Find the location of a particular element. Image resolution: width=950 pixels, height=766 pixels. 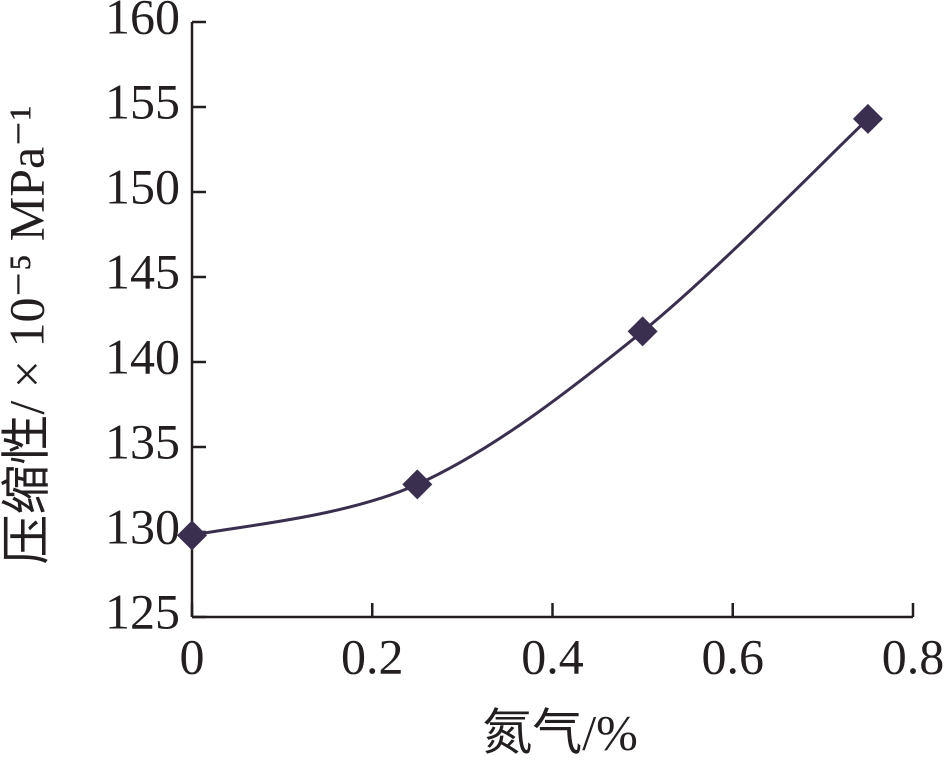

y-tick-label: 125 is located at coordinates (142, 611).